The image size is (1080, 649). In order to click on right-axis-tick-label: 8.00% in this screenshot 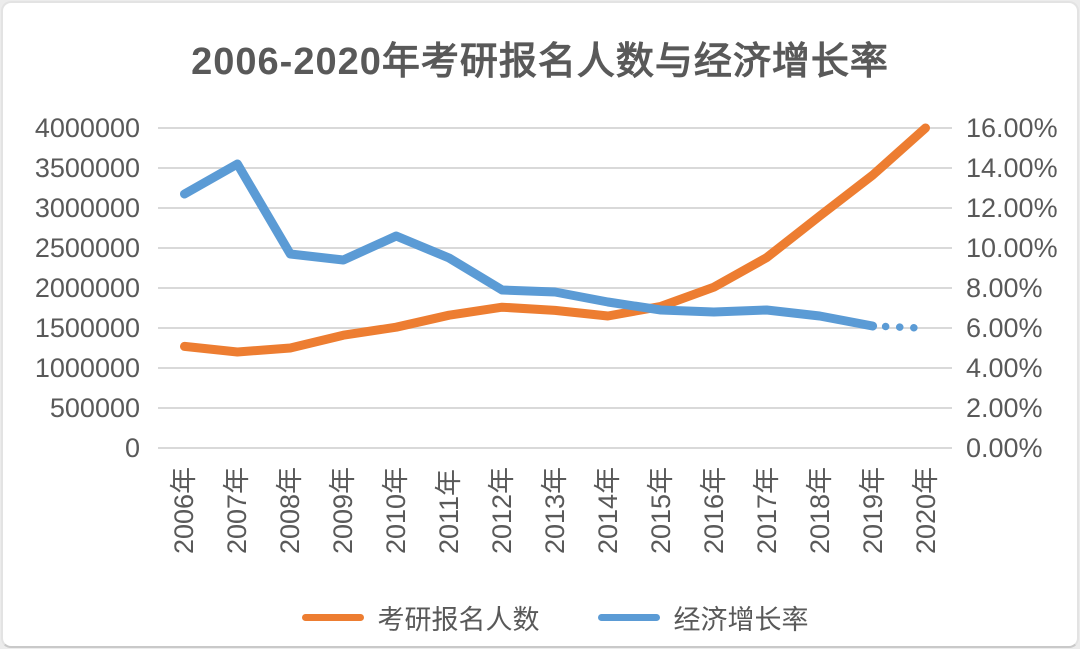, I will do `click(1004, 288)`.